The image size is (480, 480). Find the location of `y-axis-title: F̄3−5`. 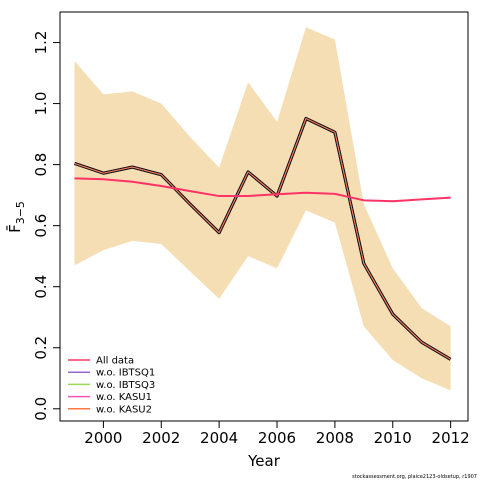

y-axis-title: F̄3−5 is located at coordinates (16, 217).